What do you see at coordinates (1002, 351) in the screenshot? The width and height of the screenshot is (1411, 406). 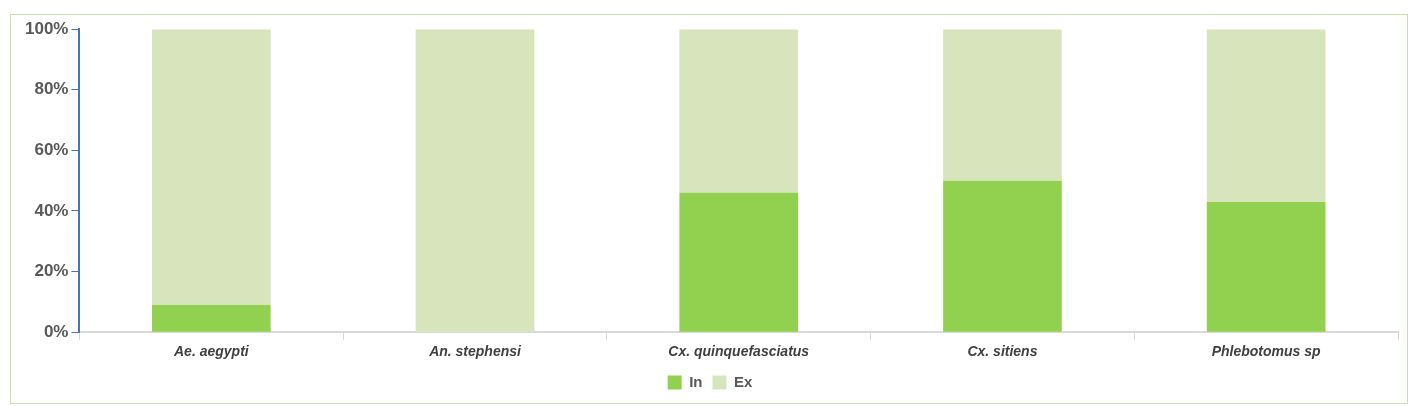 I see `x-tick-label: Cx. sitiens` at bounding box center [1002, 351].